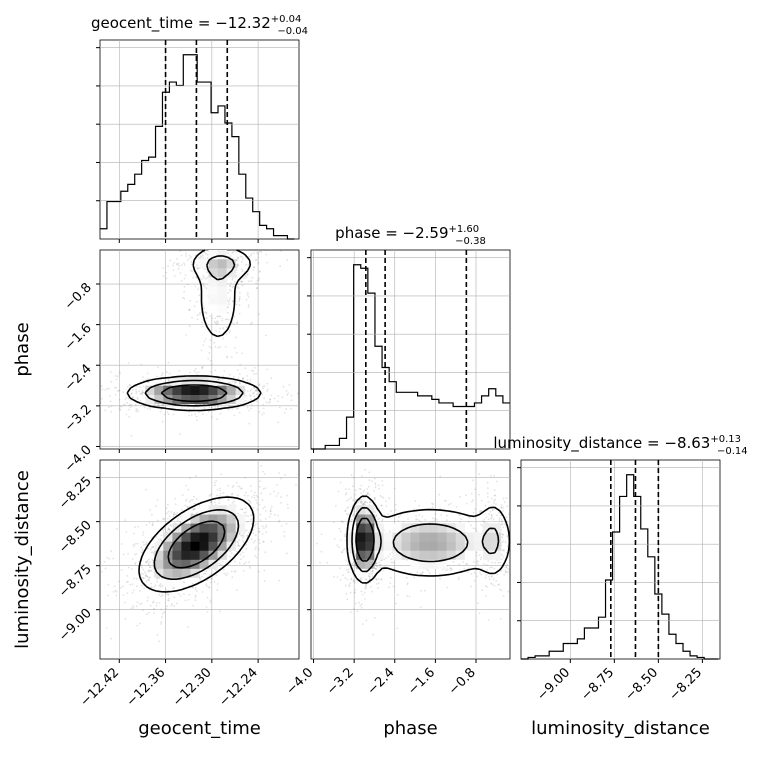 The width and height of the screenshot is (760, 760). I want to click on x-tick-label: −3.2, so click(340, 681).